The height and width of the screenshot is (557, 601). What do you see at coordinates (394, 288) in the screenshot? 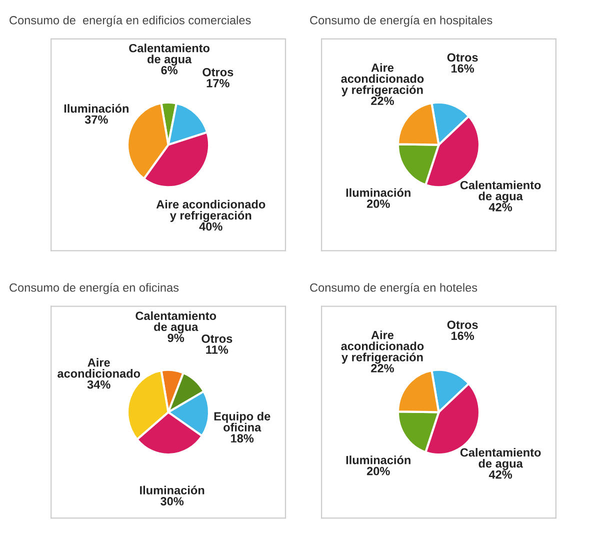
I see `chart-title: Consumo de energía en hoteles` at bounding box center [394, 288].